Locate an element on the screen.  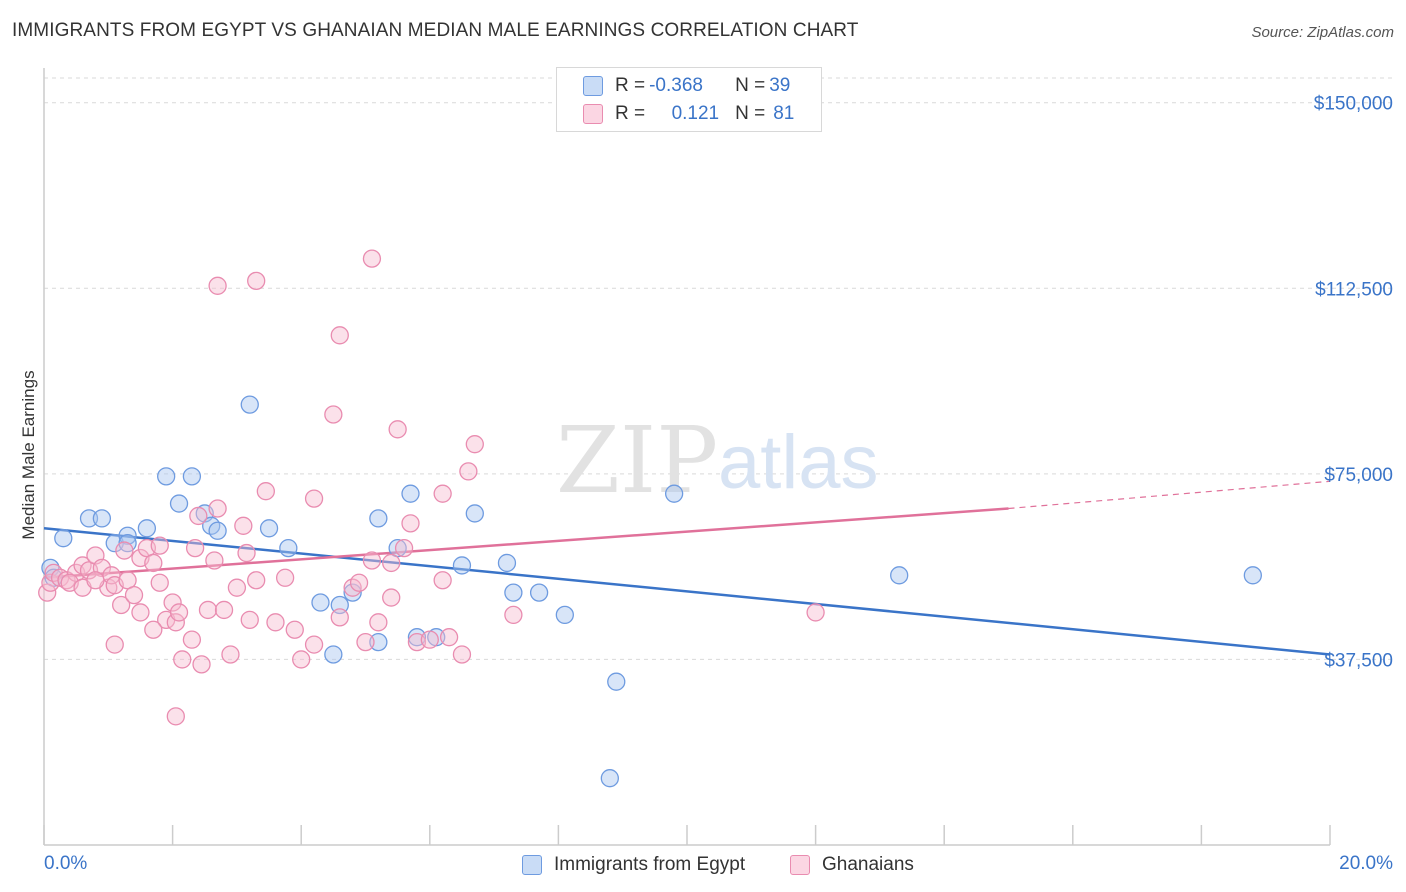
legend-swatch-ghanaians is located at coordinates (593, 114).